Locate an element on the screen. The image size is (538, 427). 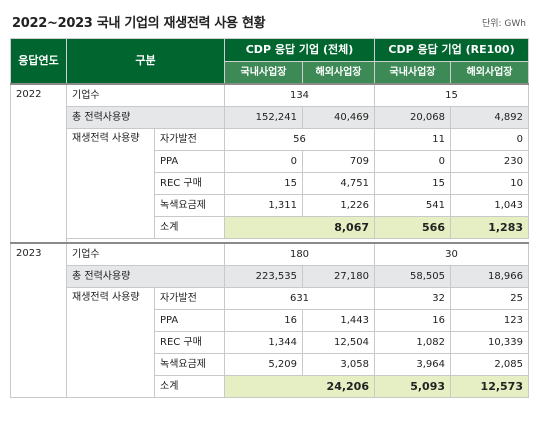
table-cell: 709 is located at coordinates (338, 161).